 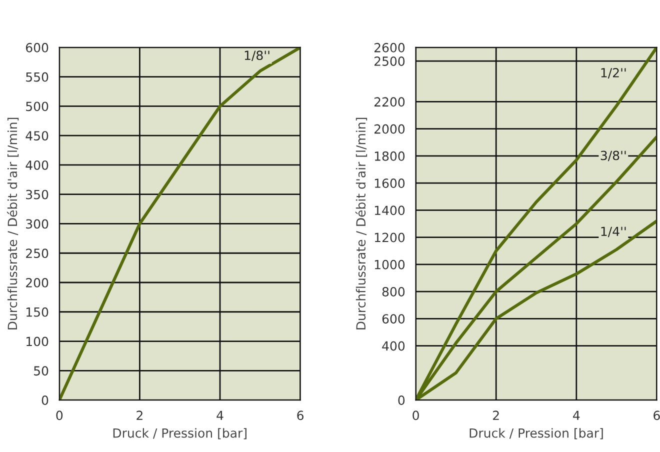 I want to click on y-tick-label: 2200, so click(x=389, y=102).